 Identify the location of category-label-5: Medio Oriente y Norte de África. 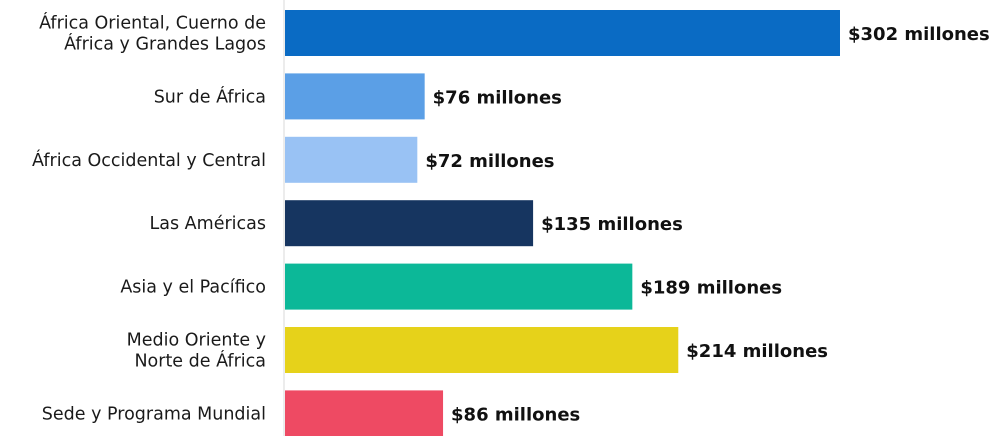
(196, 351).